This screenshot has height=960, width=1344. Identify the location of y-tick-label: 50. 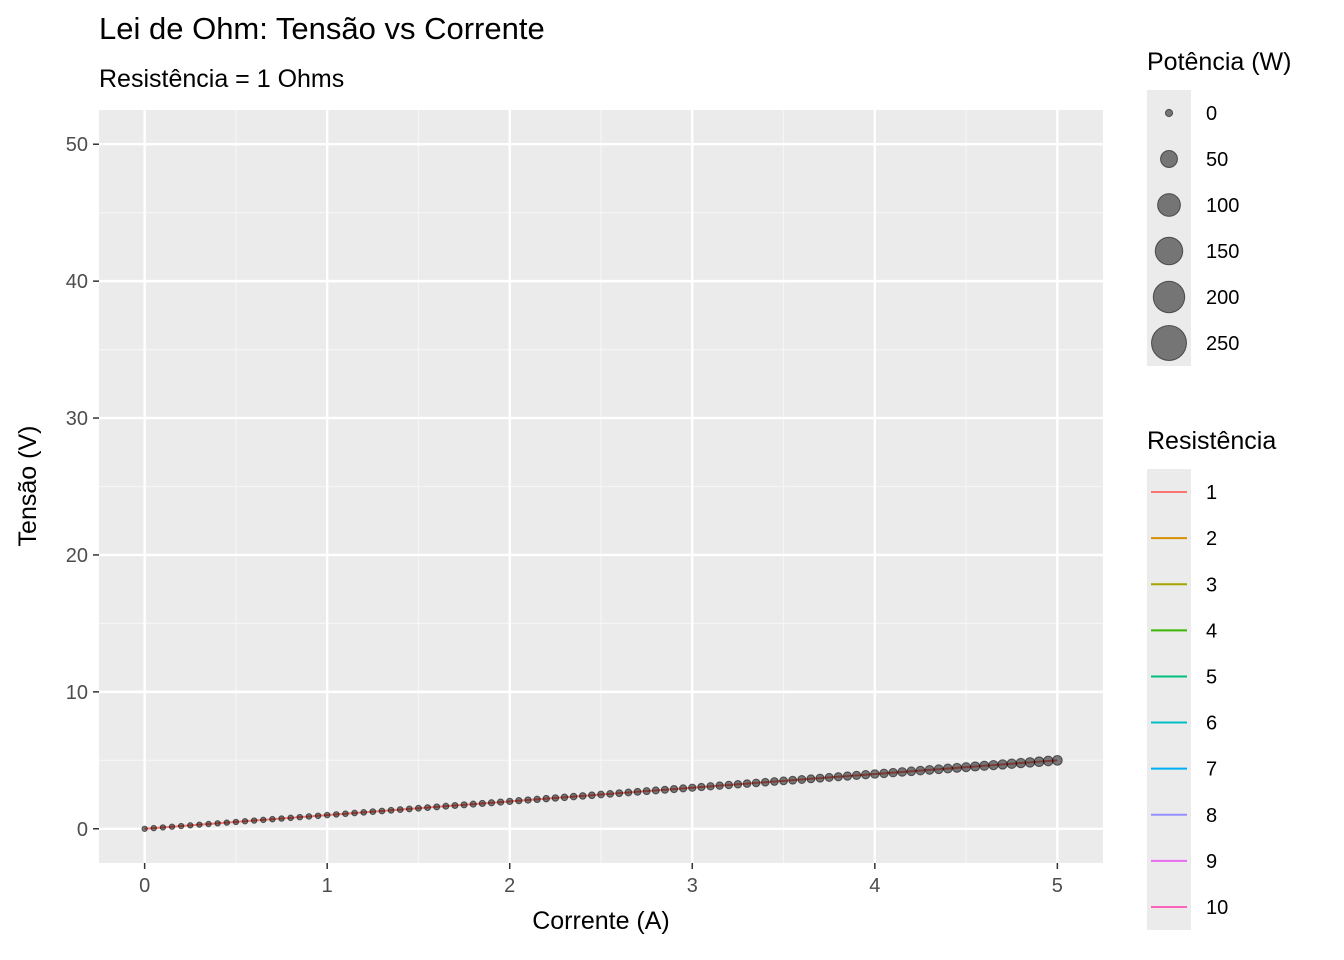
(77, 145).